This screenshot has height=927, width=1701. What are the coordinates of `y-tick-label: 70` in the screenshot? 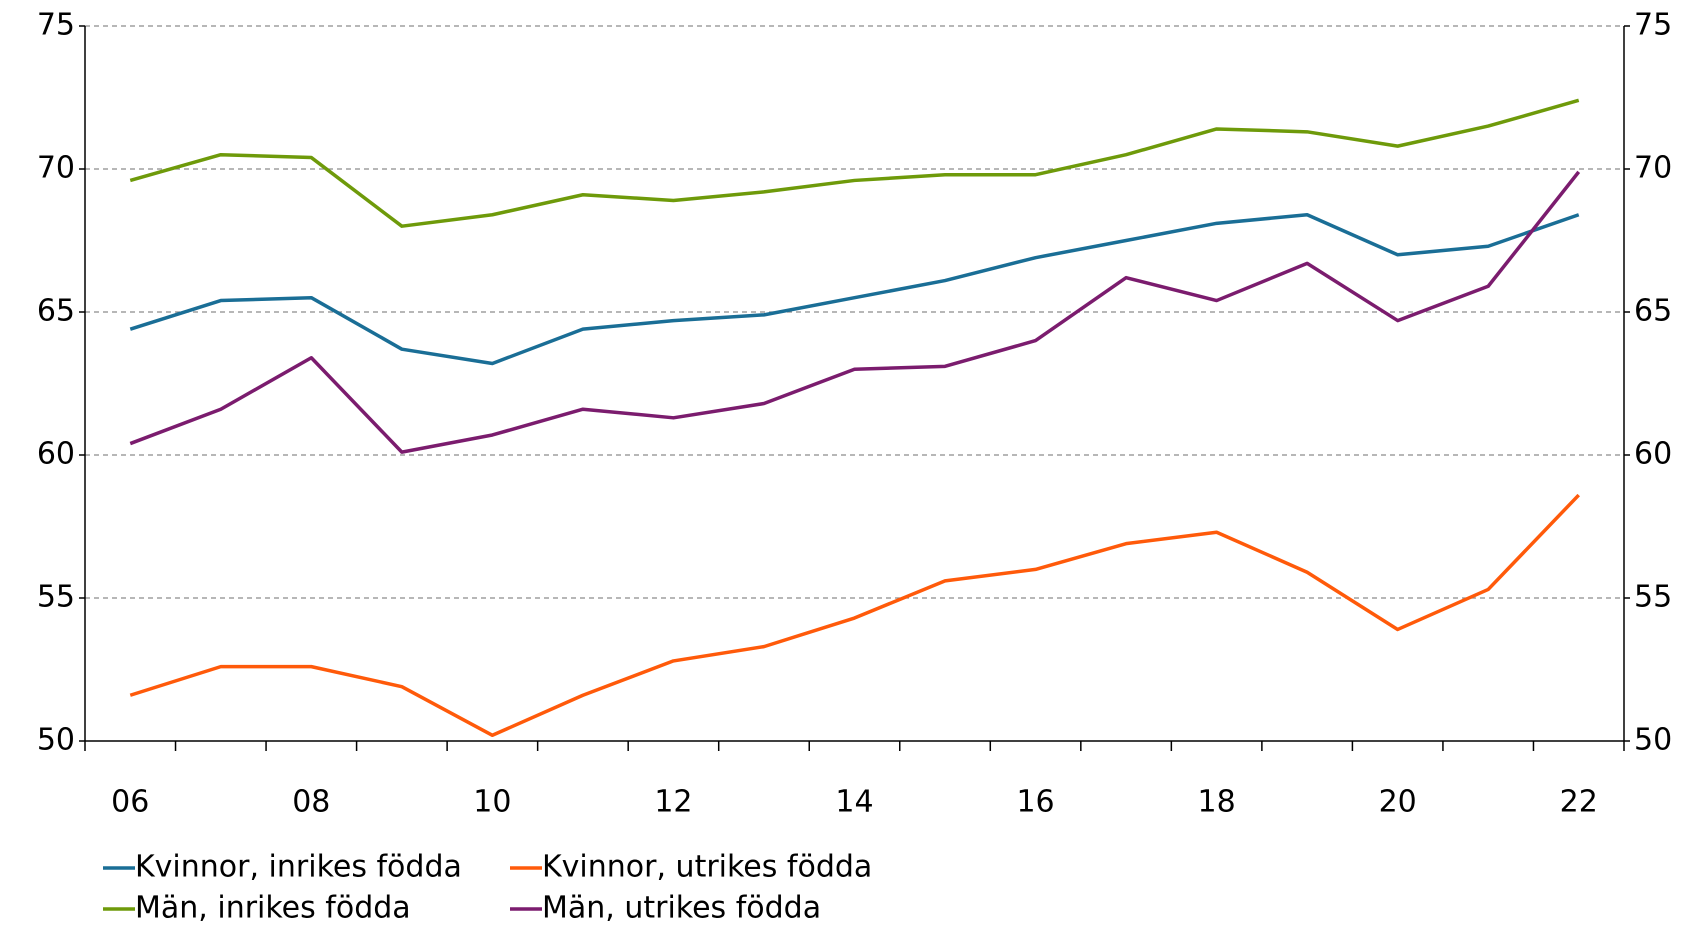 It's located at (56, 168).